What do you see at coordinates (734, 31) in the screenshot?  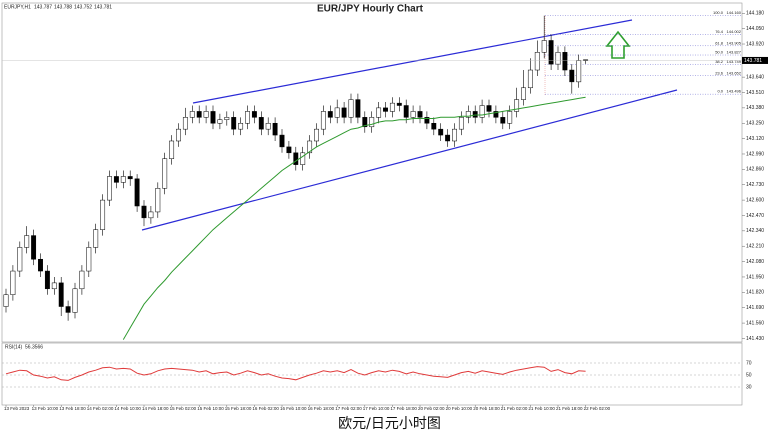 I see `fib-price: 144.002` at bounding box center [734, 31].